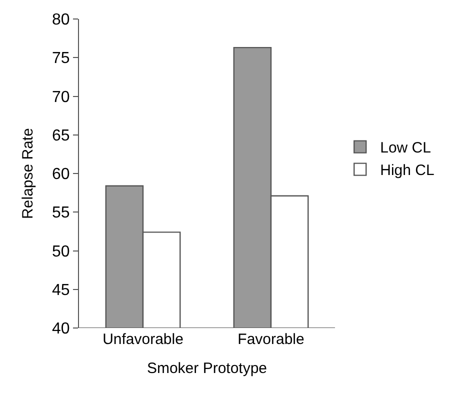 The height and width of the screenshot is (408, 466). I want to click on legend-label: High CL, so click(407, 171).